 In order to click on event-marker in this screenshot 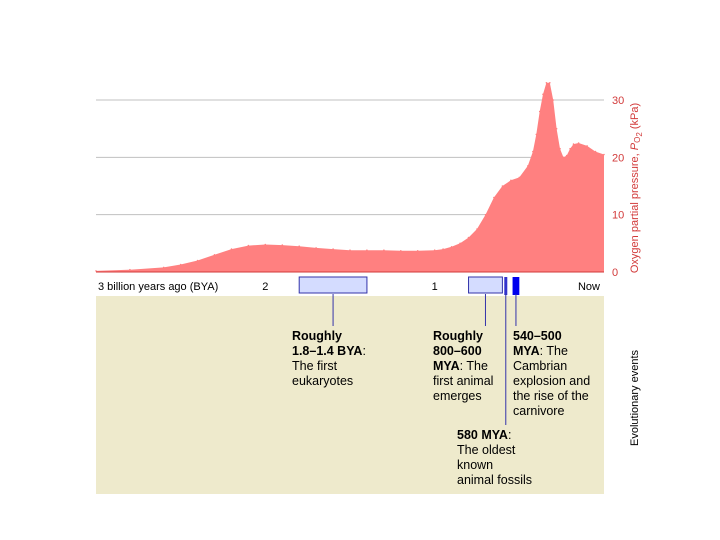, I will do `click(506, 286)`.